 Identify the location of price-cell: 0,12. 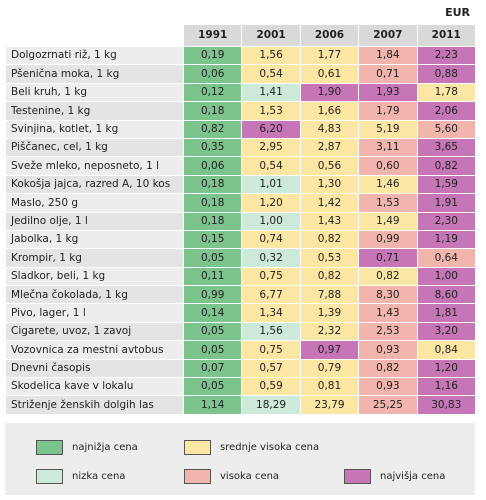
(212, 92).